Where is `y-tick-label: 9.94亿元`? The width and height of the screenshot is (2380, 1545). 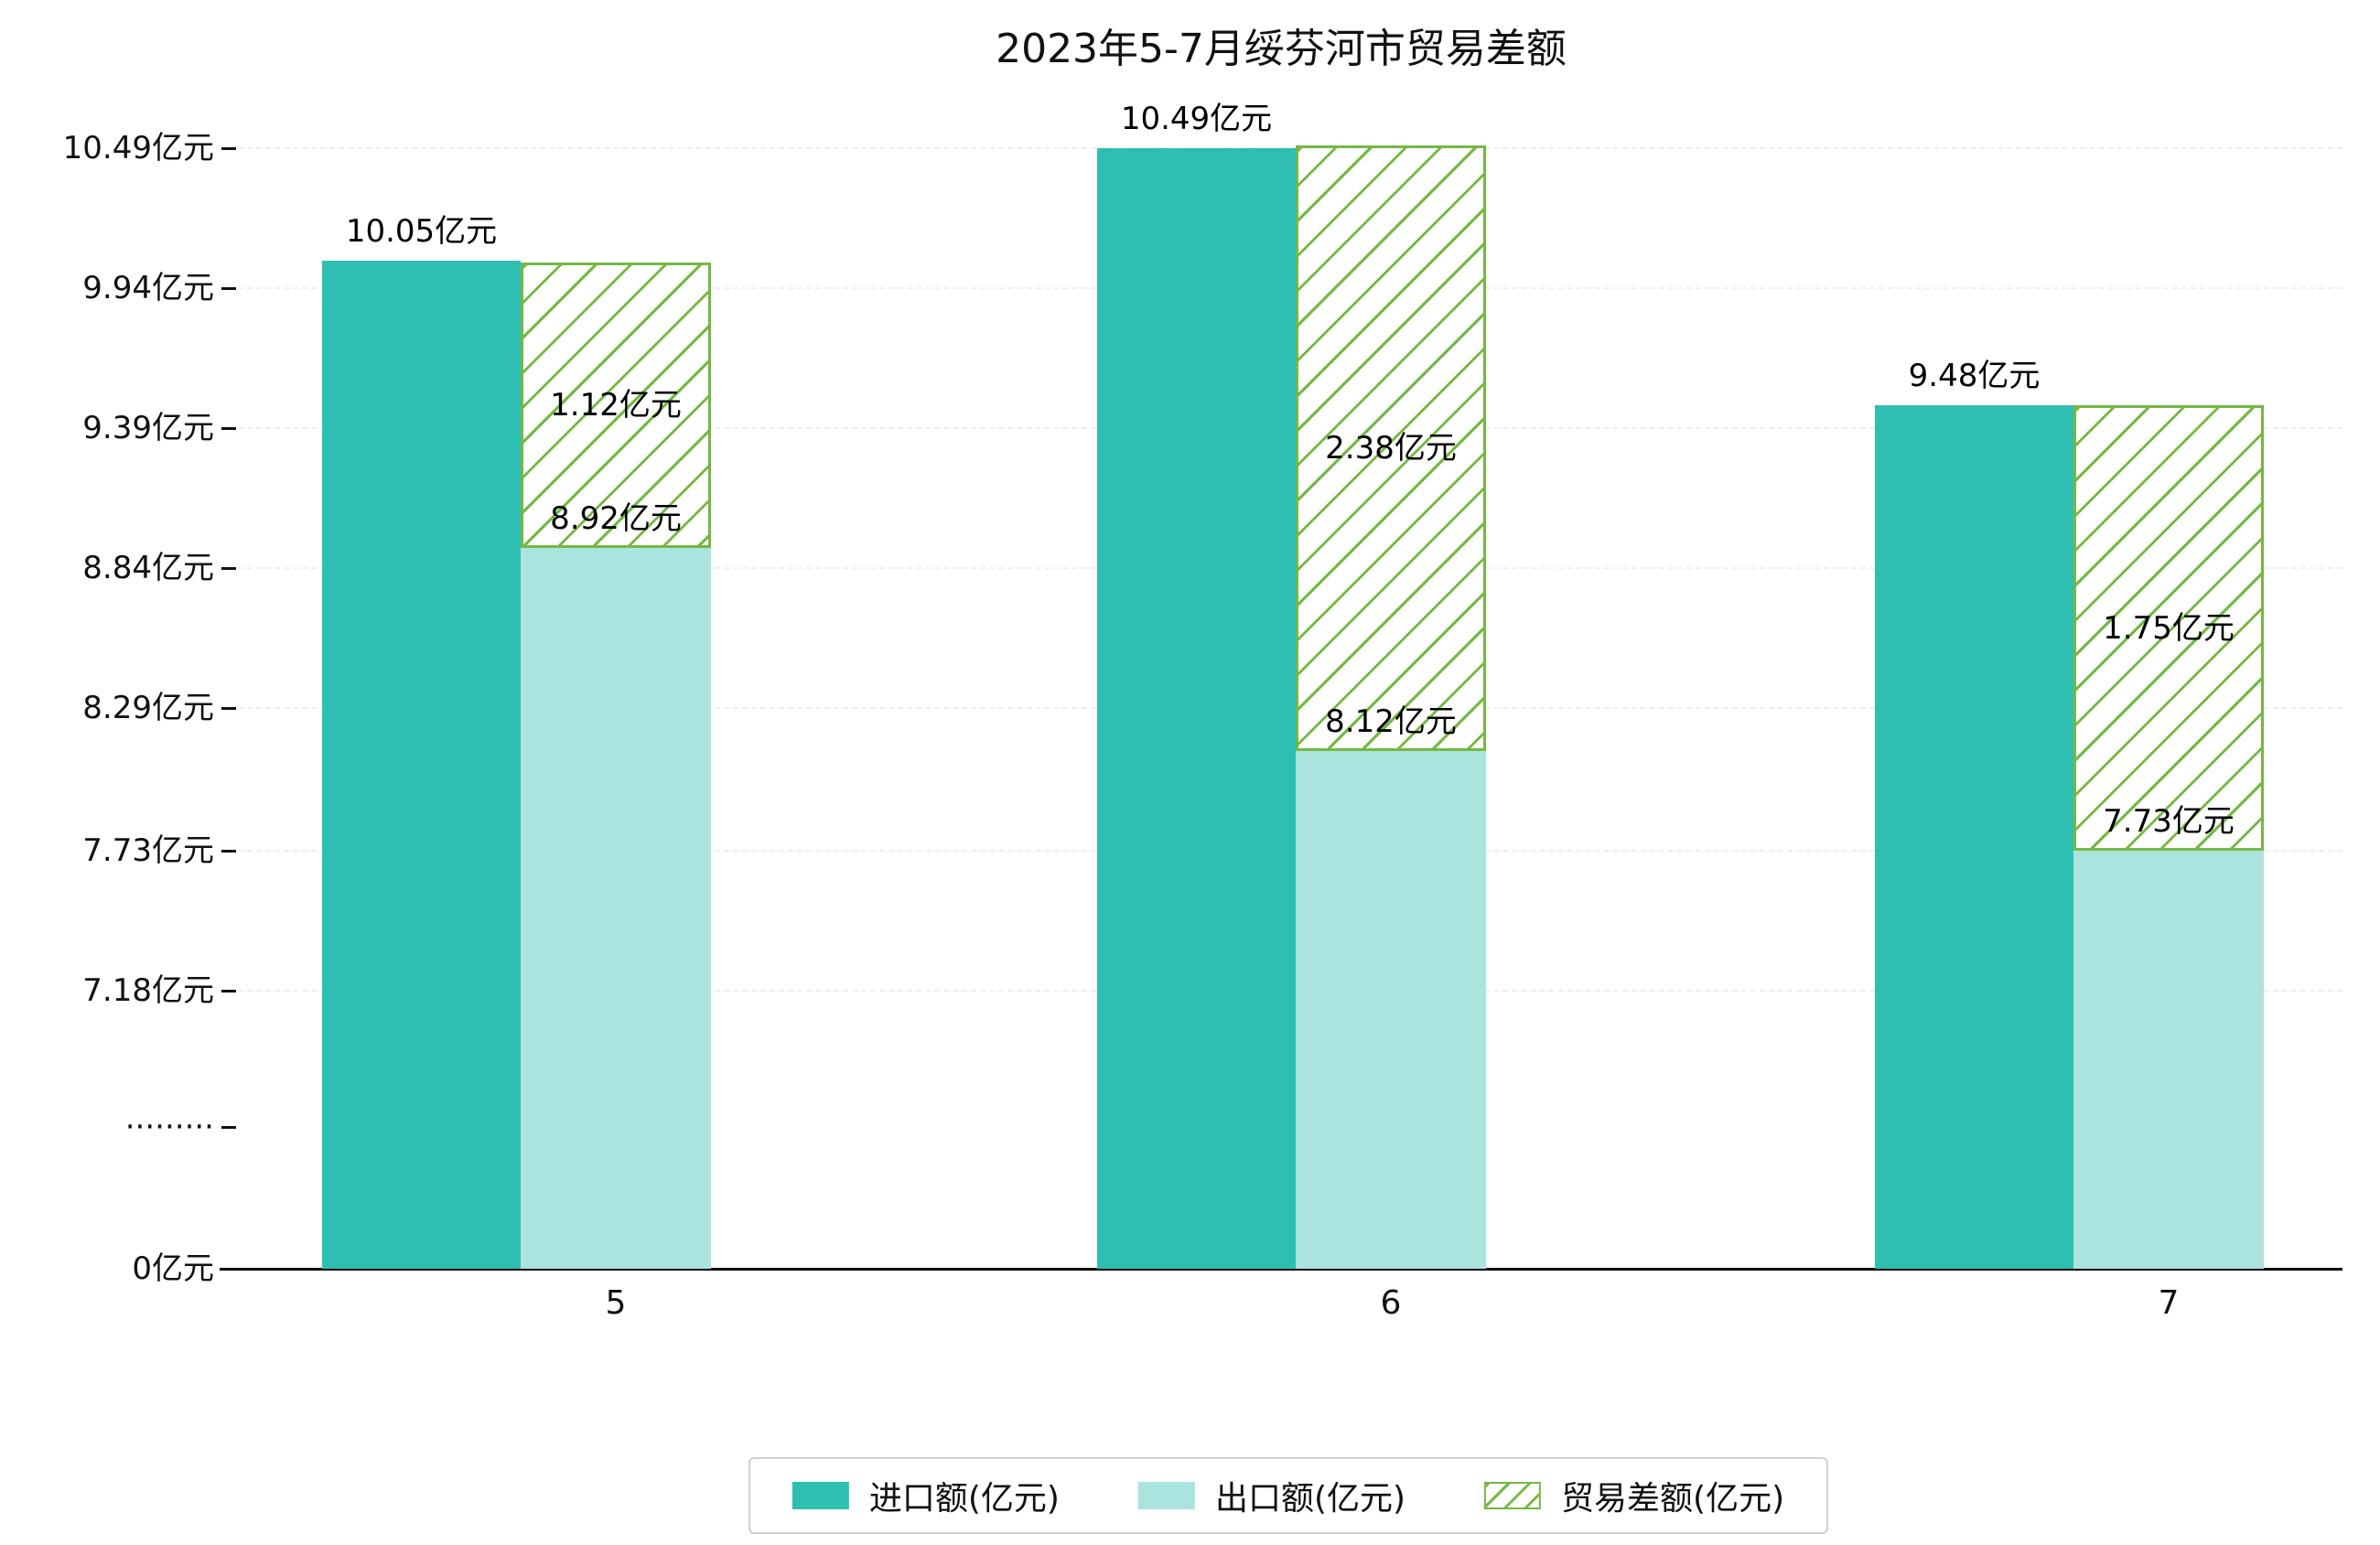 y-tick-label: 9.94亿元 is located at coordinates (148, 288).